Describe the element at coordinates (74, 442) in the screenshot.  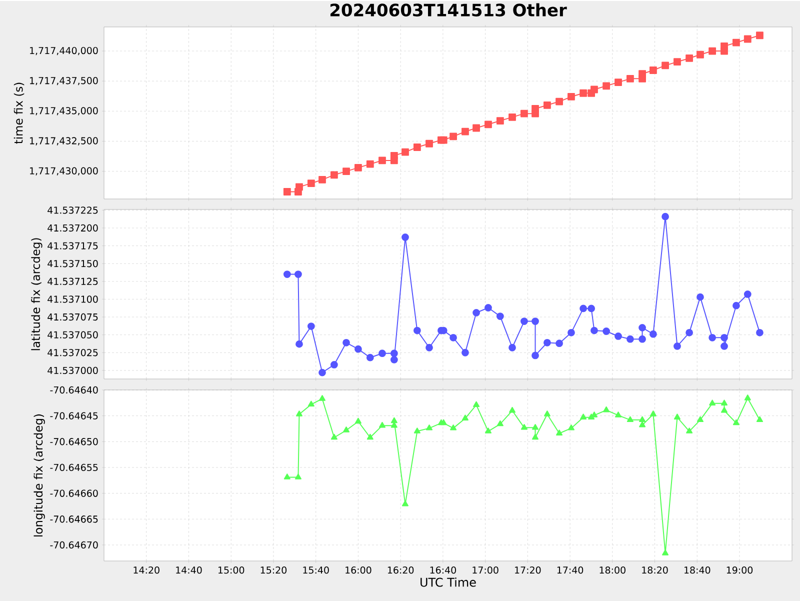
I see `y-tick-label: -70.64650` at that location.